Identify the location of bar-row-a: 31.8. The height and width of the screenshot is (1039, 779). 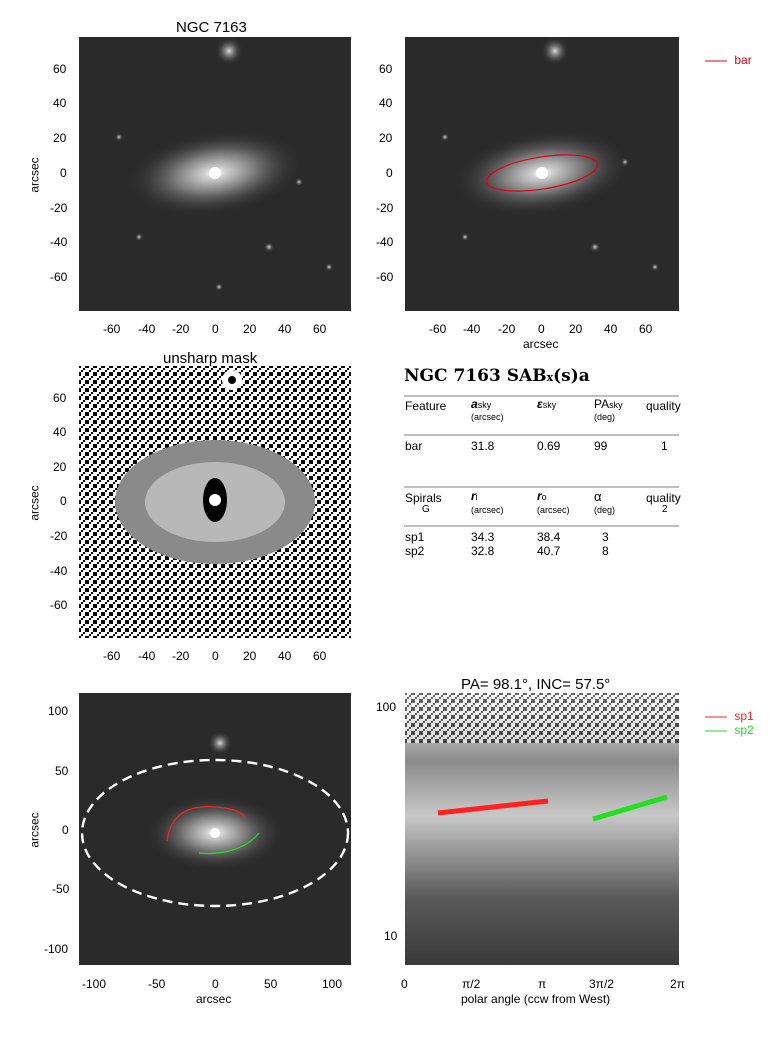
(483, 446).